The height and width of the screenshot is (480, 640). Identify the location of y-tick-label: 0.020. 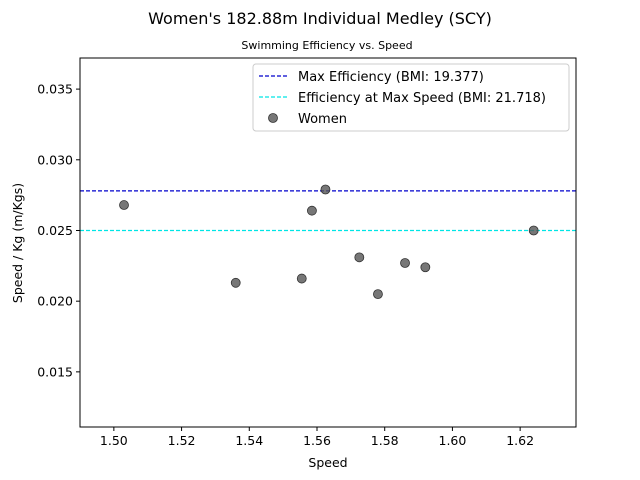
(55, 301).